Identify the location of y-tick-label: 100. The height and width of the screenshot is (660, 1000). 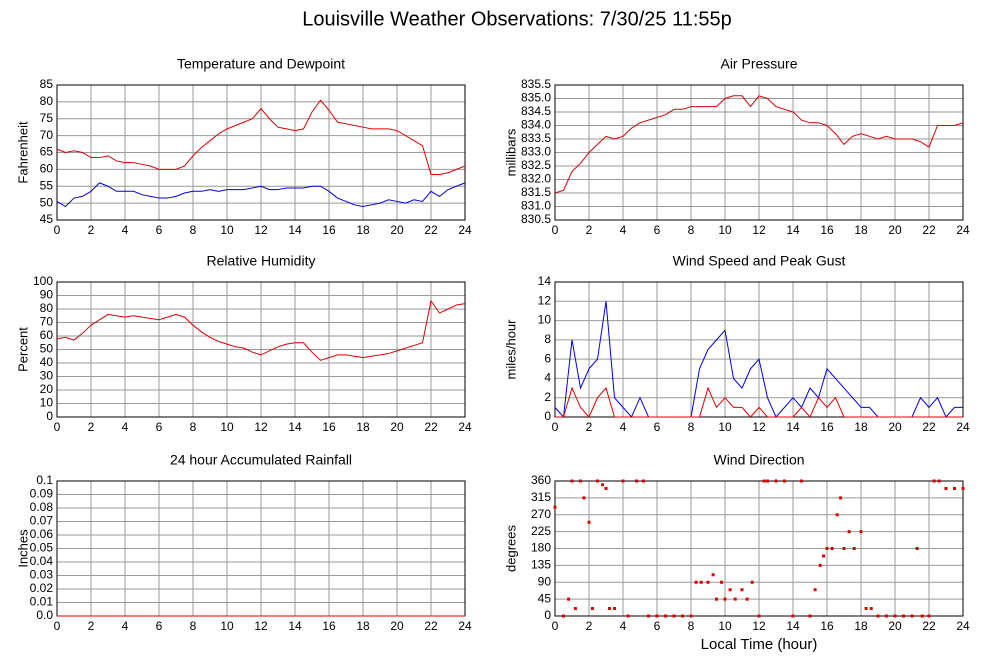
(43, 281).